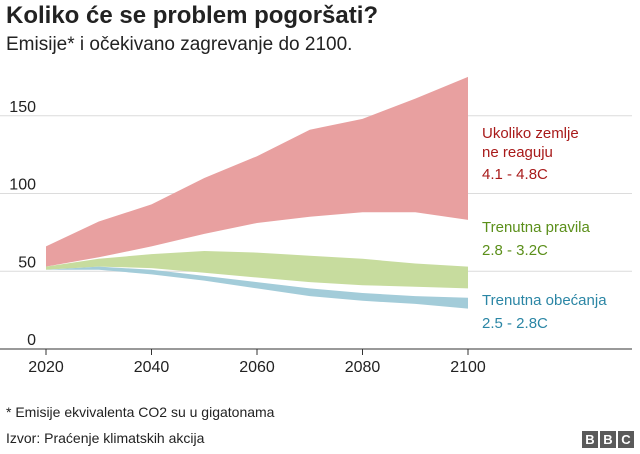 The height and width of the screenshot is (454, 640). What do you see at coordinates (468, 367) in the screenshot?
I see `x-tick-label: 2100` at bounding box center [468, 367].